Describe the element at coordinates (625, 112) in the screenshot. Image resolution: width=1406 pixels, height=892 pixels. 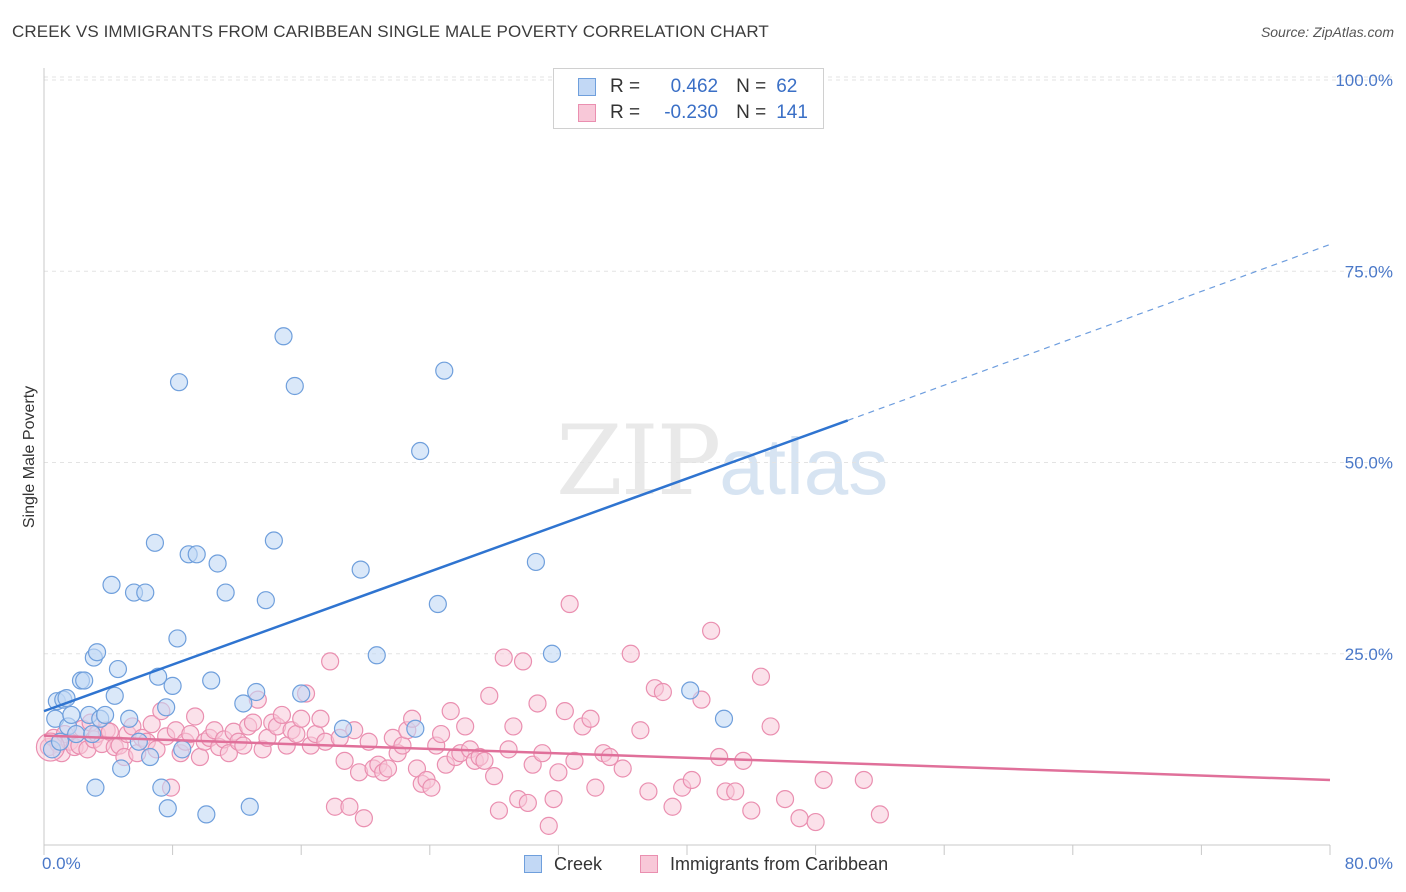
I see `legend-r-label: R =` at that location.